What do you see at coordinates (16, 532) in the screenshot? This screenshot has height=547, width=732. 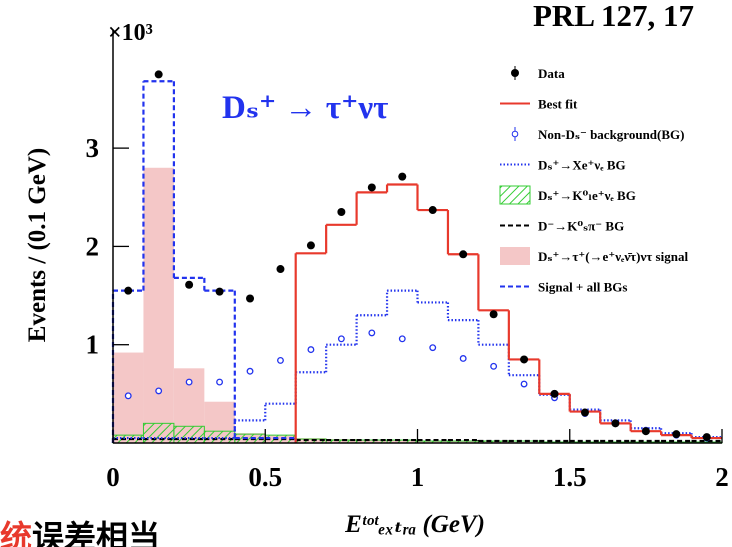 I see `caption: 统` at bounding box center [16, 532].